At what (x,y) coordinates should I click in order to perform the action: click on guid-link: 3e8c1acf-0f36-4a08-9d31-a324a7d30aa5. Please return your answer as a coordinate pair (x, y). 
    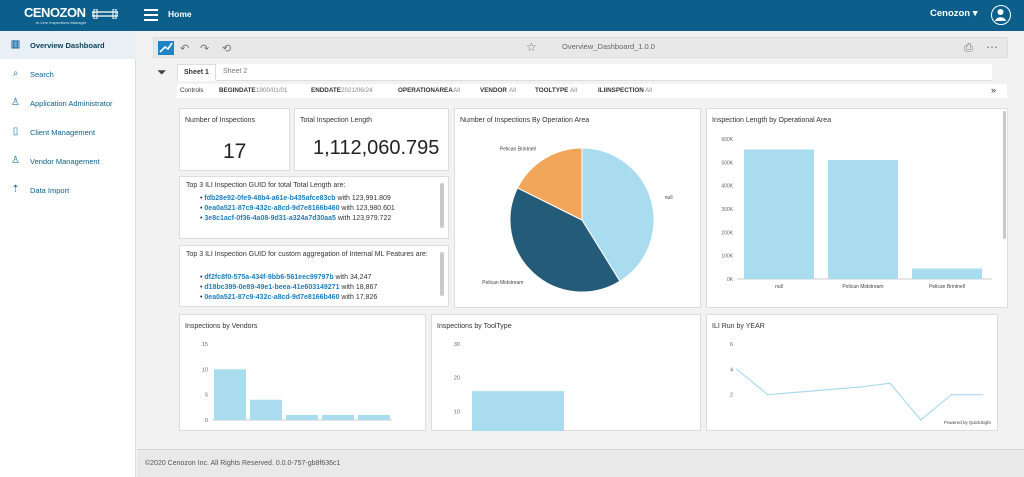
    Looking at the image, I should click on (270, 218).